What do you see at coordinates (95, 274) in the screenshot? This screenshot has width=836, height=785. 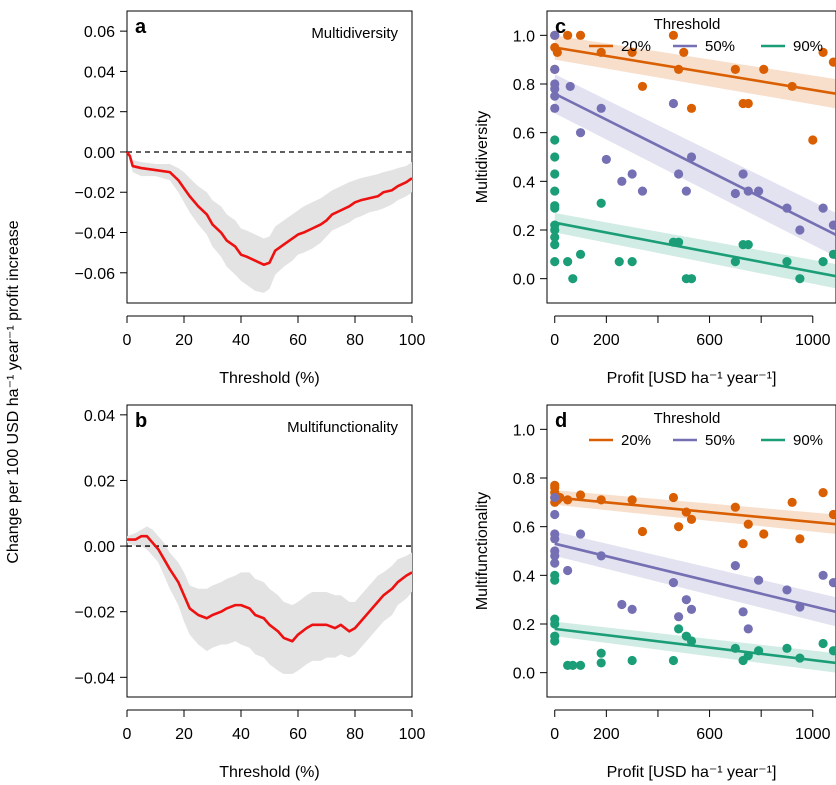 I see `y-tick-label: −0.06` at bounding box center [95, 274].